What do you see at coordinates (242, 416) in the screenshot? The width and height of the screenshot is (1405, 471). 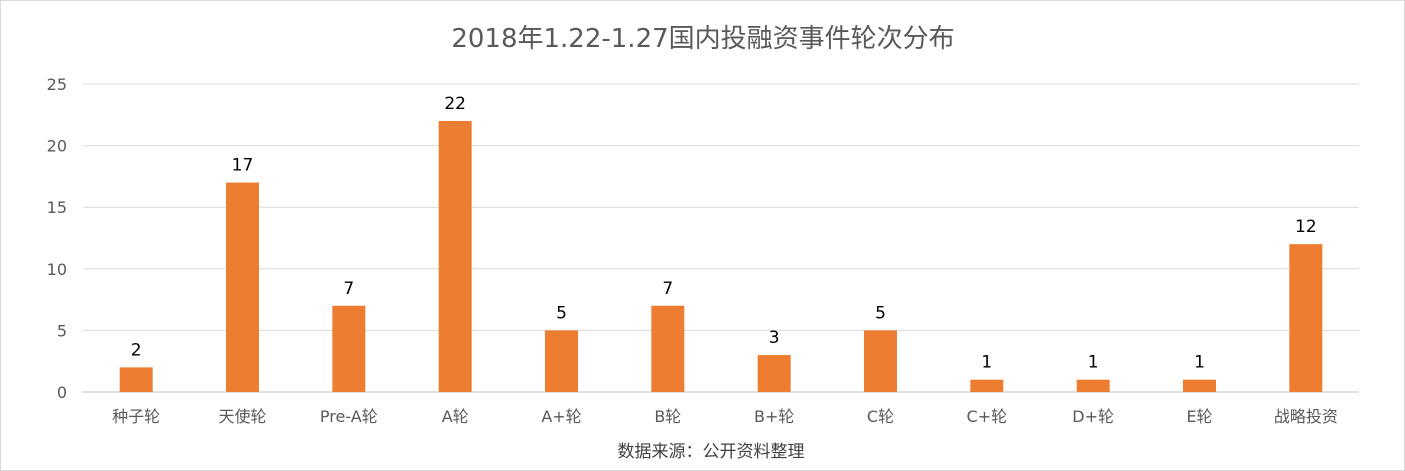 I see `category-label: 天使轮` at bounding box center [242, 416].